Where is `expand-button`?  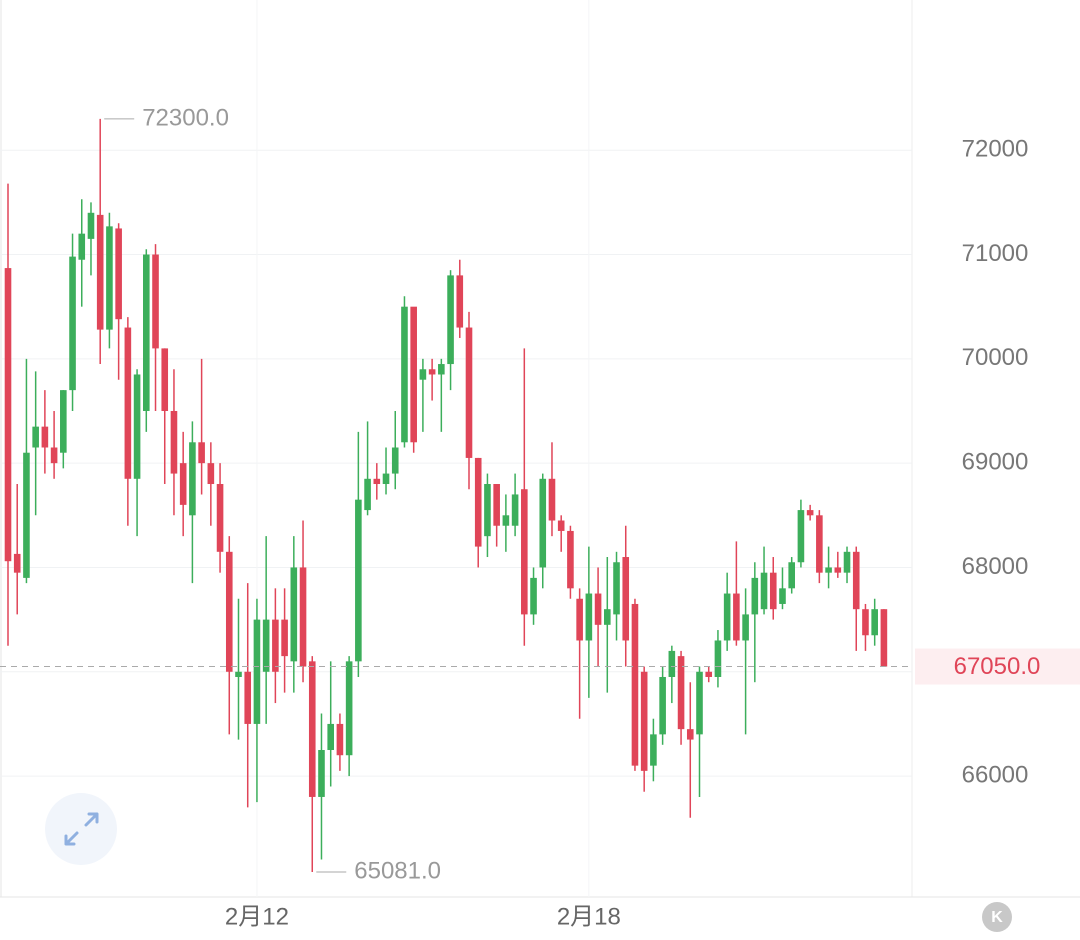
expand-button is located at coordinates (81, 829).